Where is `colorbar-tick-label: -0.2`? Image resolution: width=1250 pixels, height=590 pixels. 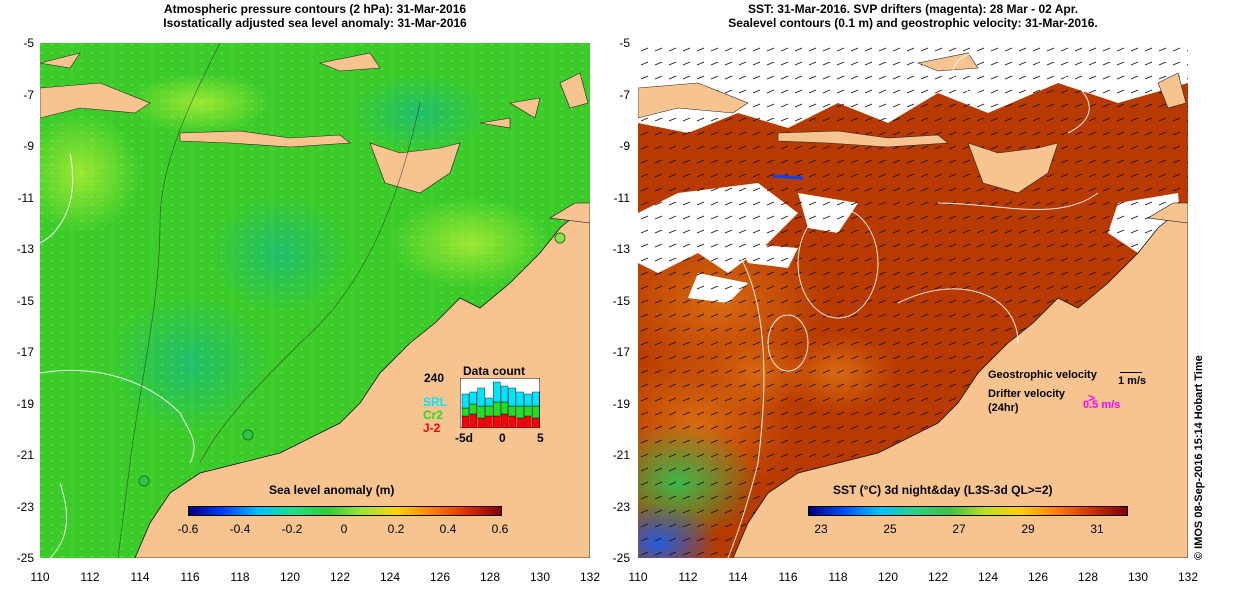 colorbar-tick-label: -0.2 is located at coordinates (292, 529).